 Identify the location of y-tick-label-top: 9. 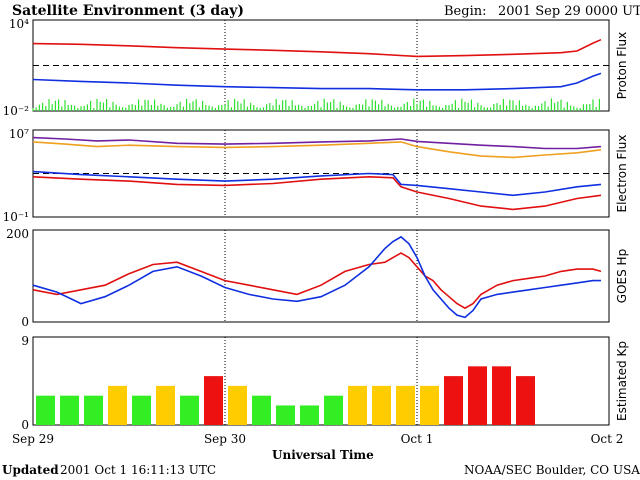
(25, 341).